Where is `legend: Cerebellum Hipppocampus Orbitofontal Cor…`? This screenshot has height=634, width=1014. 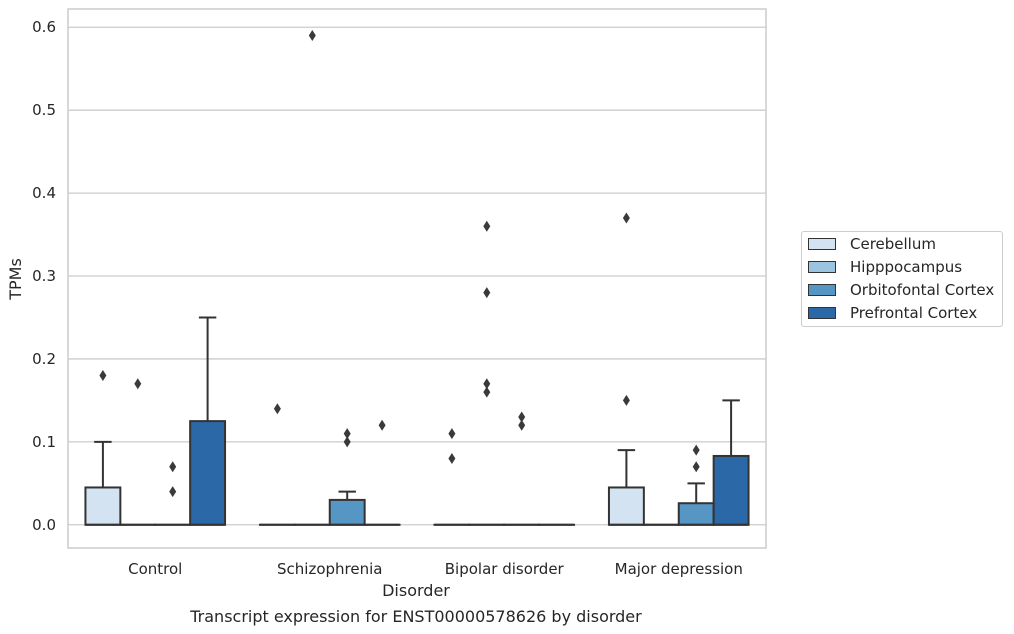 legend: Cerebellum Hipppocampus Orbitofontal Cor… is located at coordinates (902, 279).